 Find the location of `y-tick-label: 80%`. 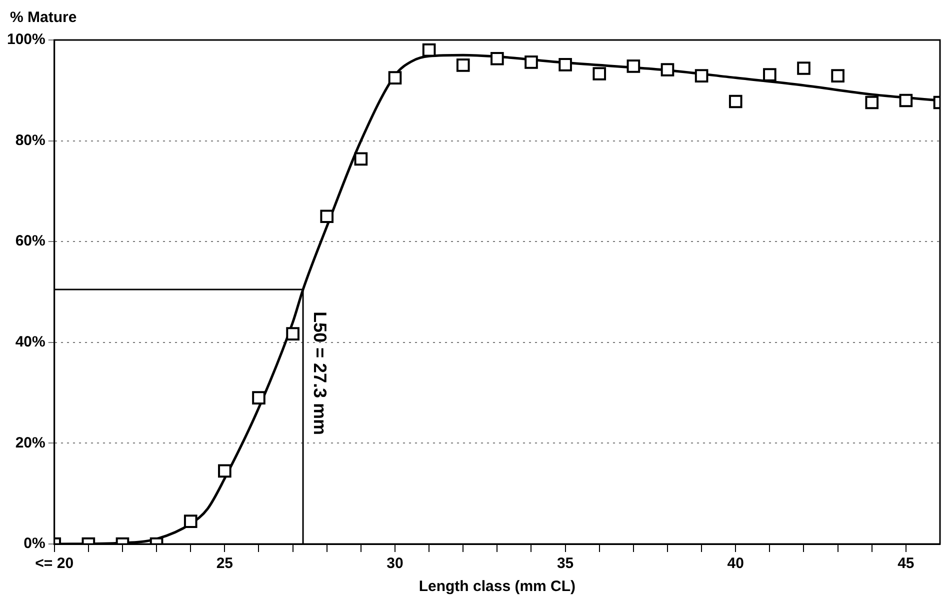

y-tick-label: 80% is located at coordinates (30, 140).